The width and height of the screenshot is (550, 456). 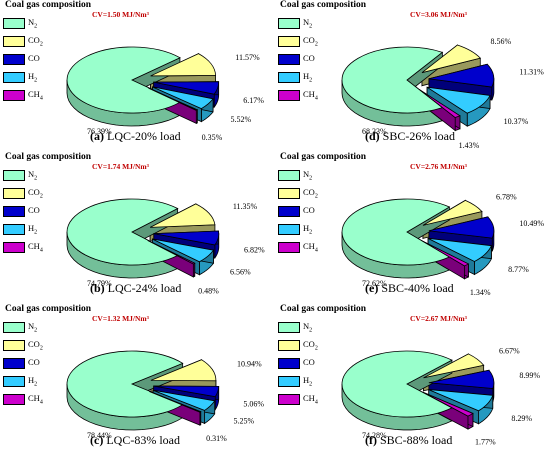 What do you see at coordinates (531, 71) in the screenshot?
I see `pie-data-label: 11.31%` at bounding box center [531, 71].